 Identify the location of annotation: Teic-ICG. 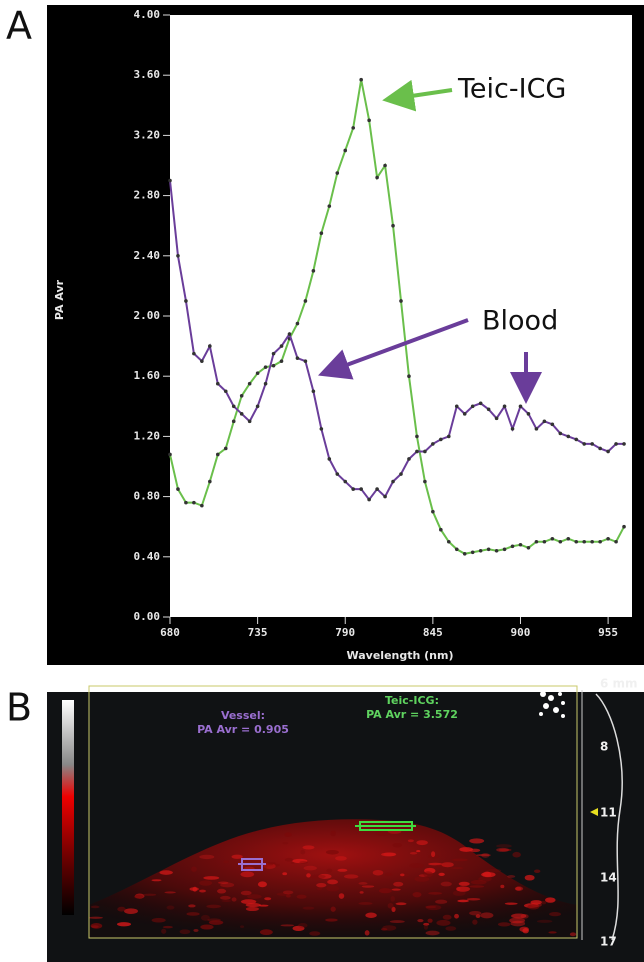
(511, 89).